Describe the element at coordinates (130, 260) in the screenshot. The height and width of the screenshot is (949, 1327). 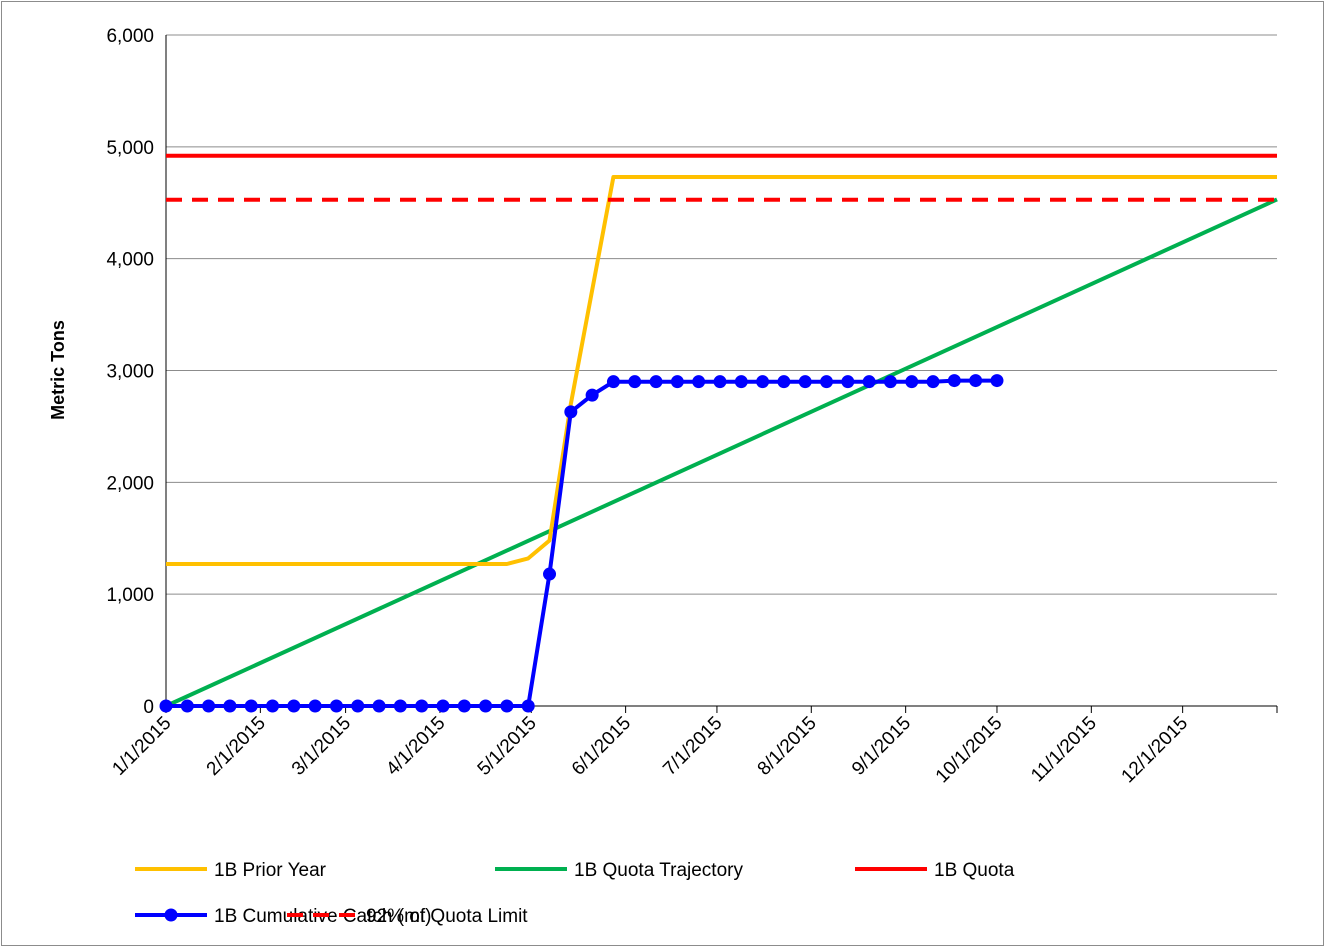
I see `y-tick-label: 4,000` at that location.